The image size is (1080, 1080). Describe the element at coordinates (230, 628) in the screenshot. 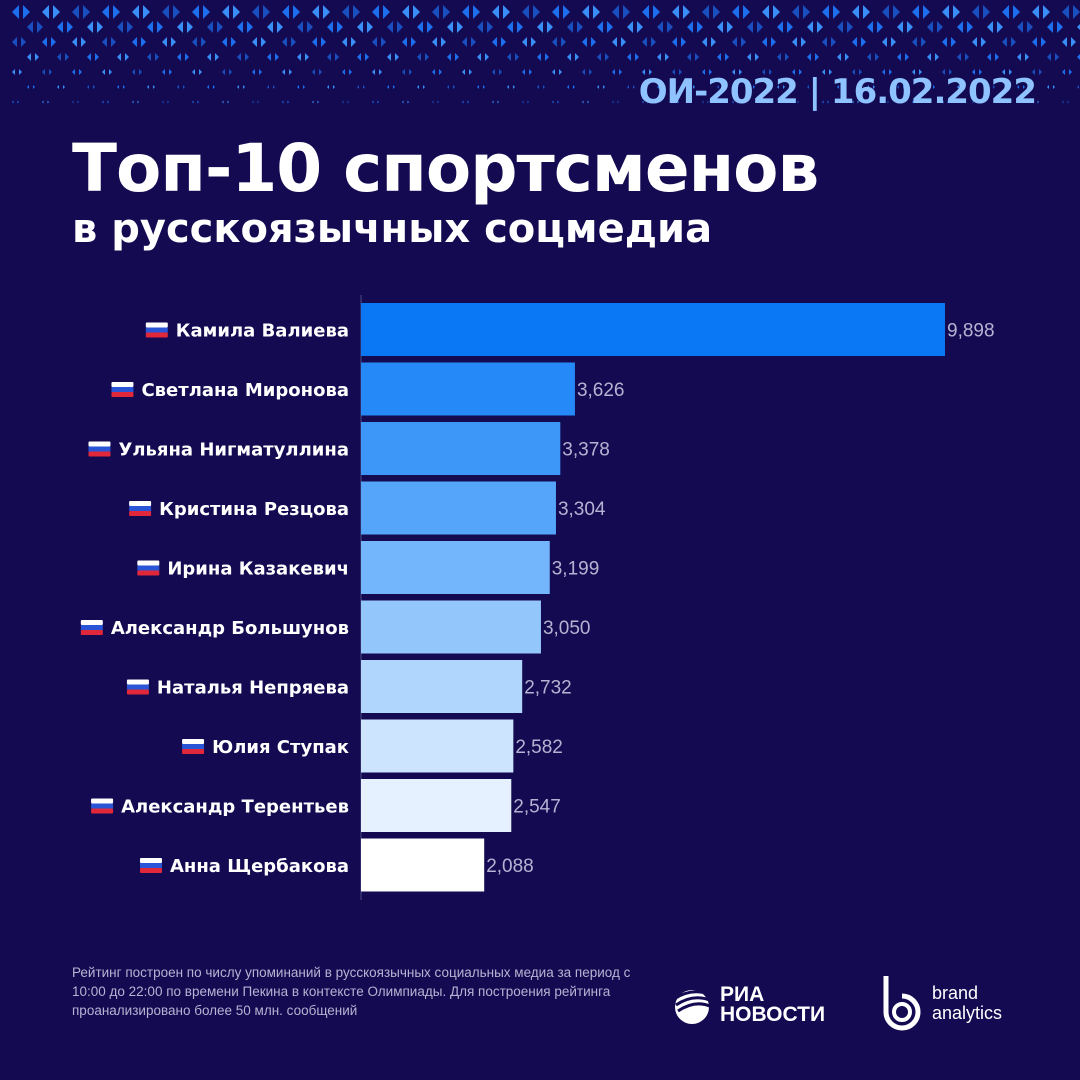

I see `category-label: Александр Большунов` at that location.